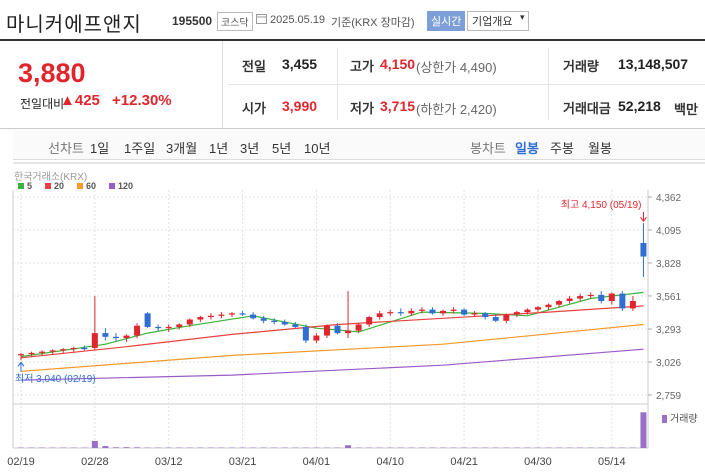  Describe the element at coordinates (140, 148) in the screenshot. I see `line-tab: 1주일` at that location.